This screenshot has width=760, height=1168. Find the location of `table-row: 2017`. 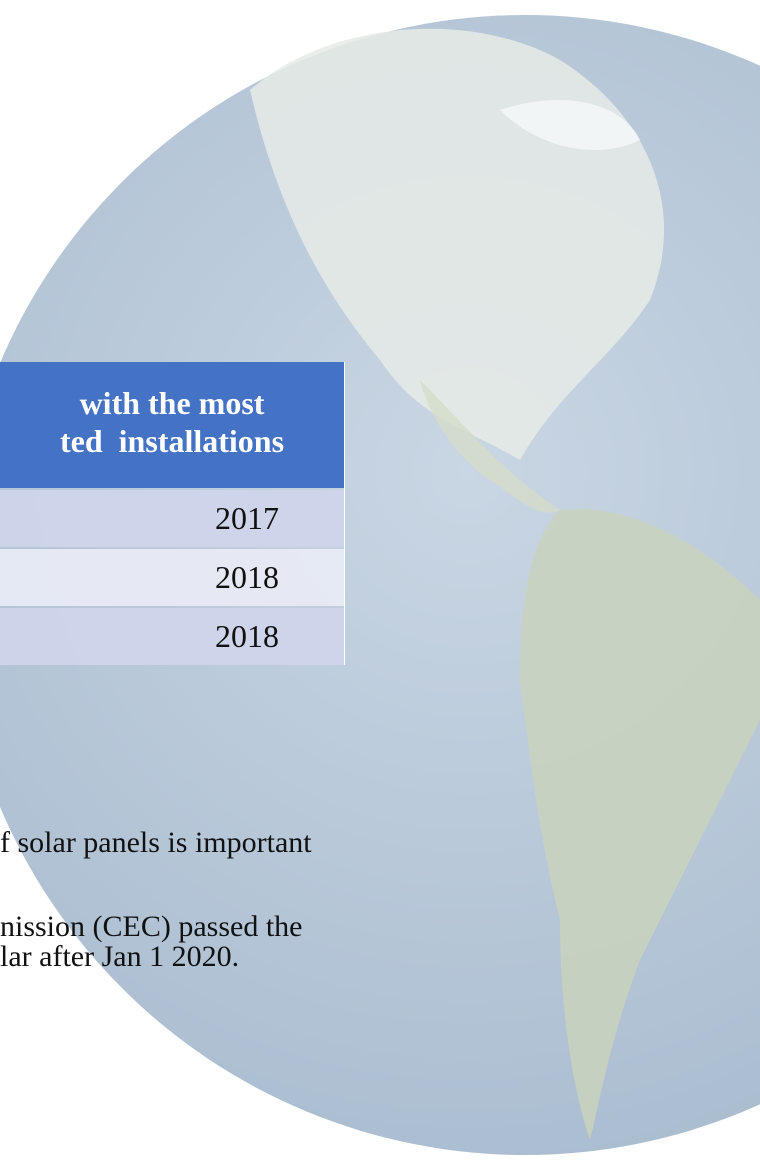

table-row: 2017 is located at coordinates (172, 518).